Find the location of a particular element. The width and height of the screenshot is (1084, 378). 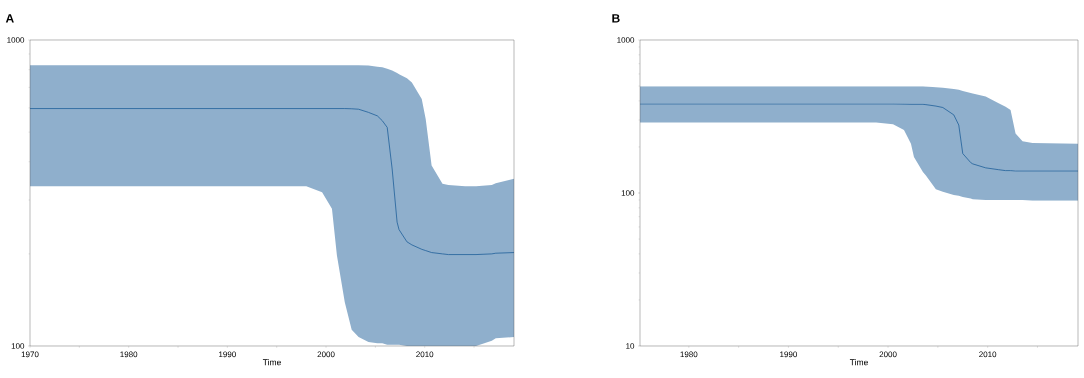

y-tick-label: 10 is located at coordinates (630, 346).